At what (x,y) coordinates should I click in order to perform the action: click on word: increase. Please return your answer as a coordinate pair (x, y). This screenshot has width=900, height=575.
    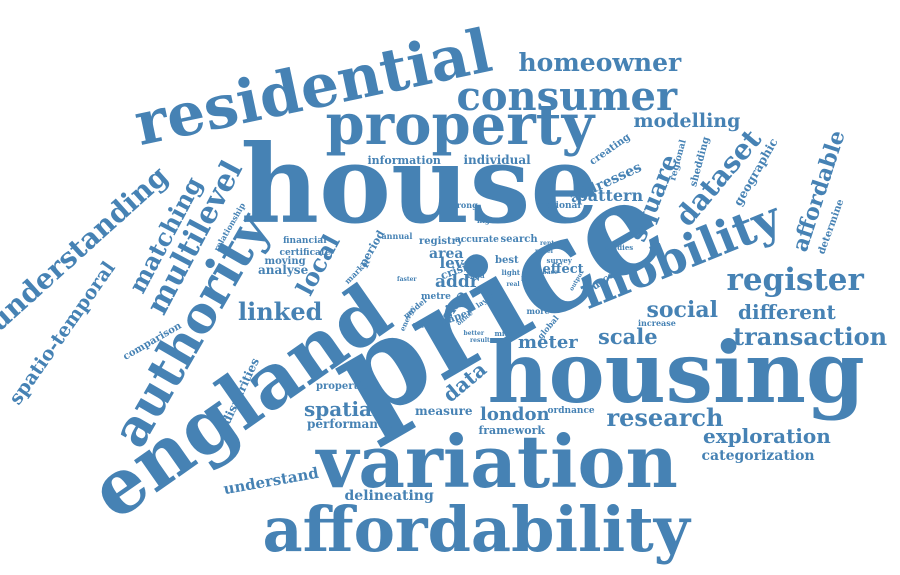
    Looking at the image, I should click on (657, 323).